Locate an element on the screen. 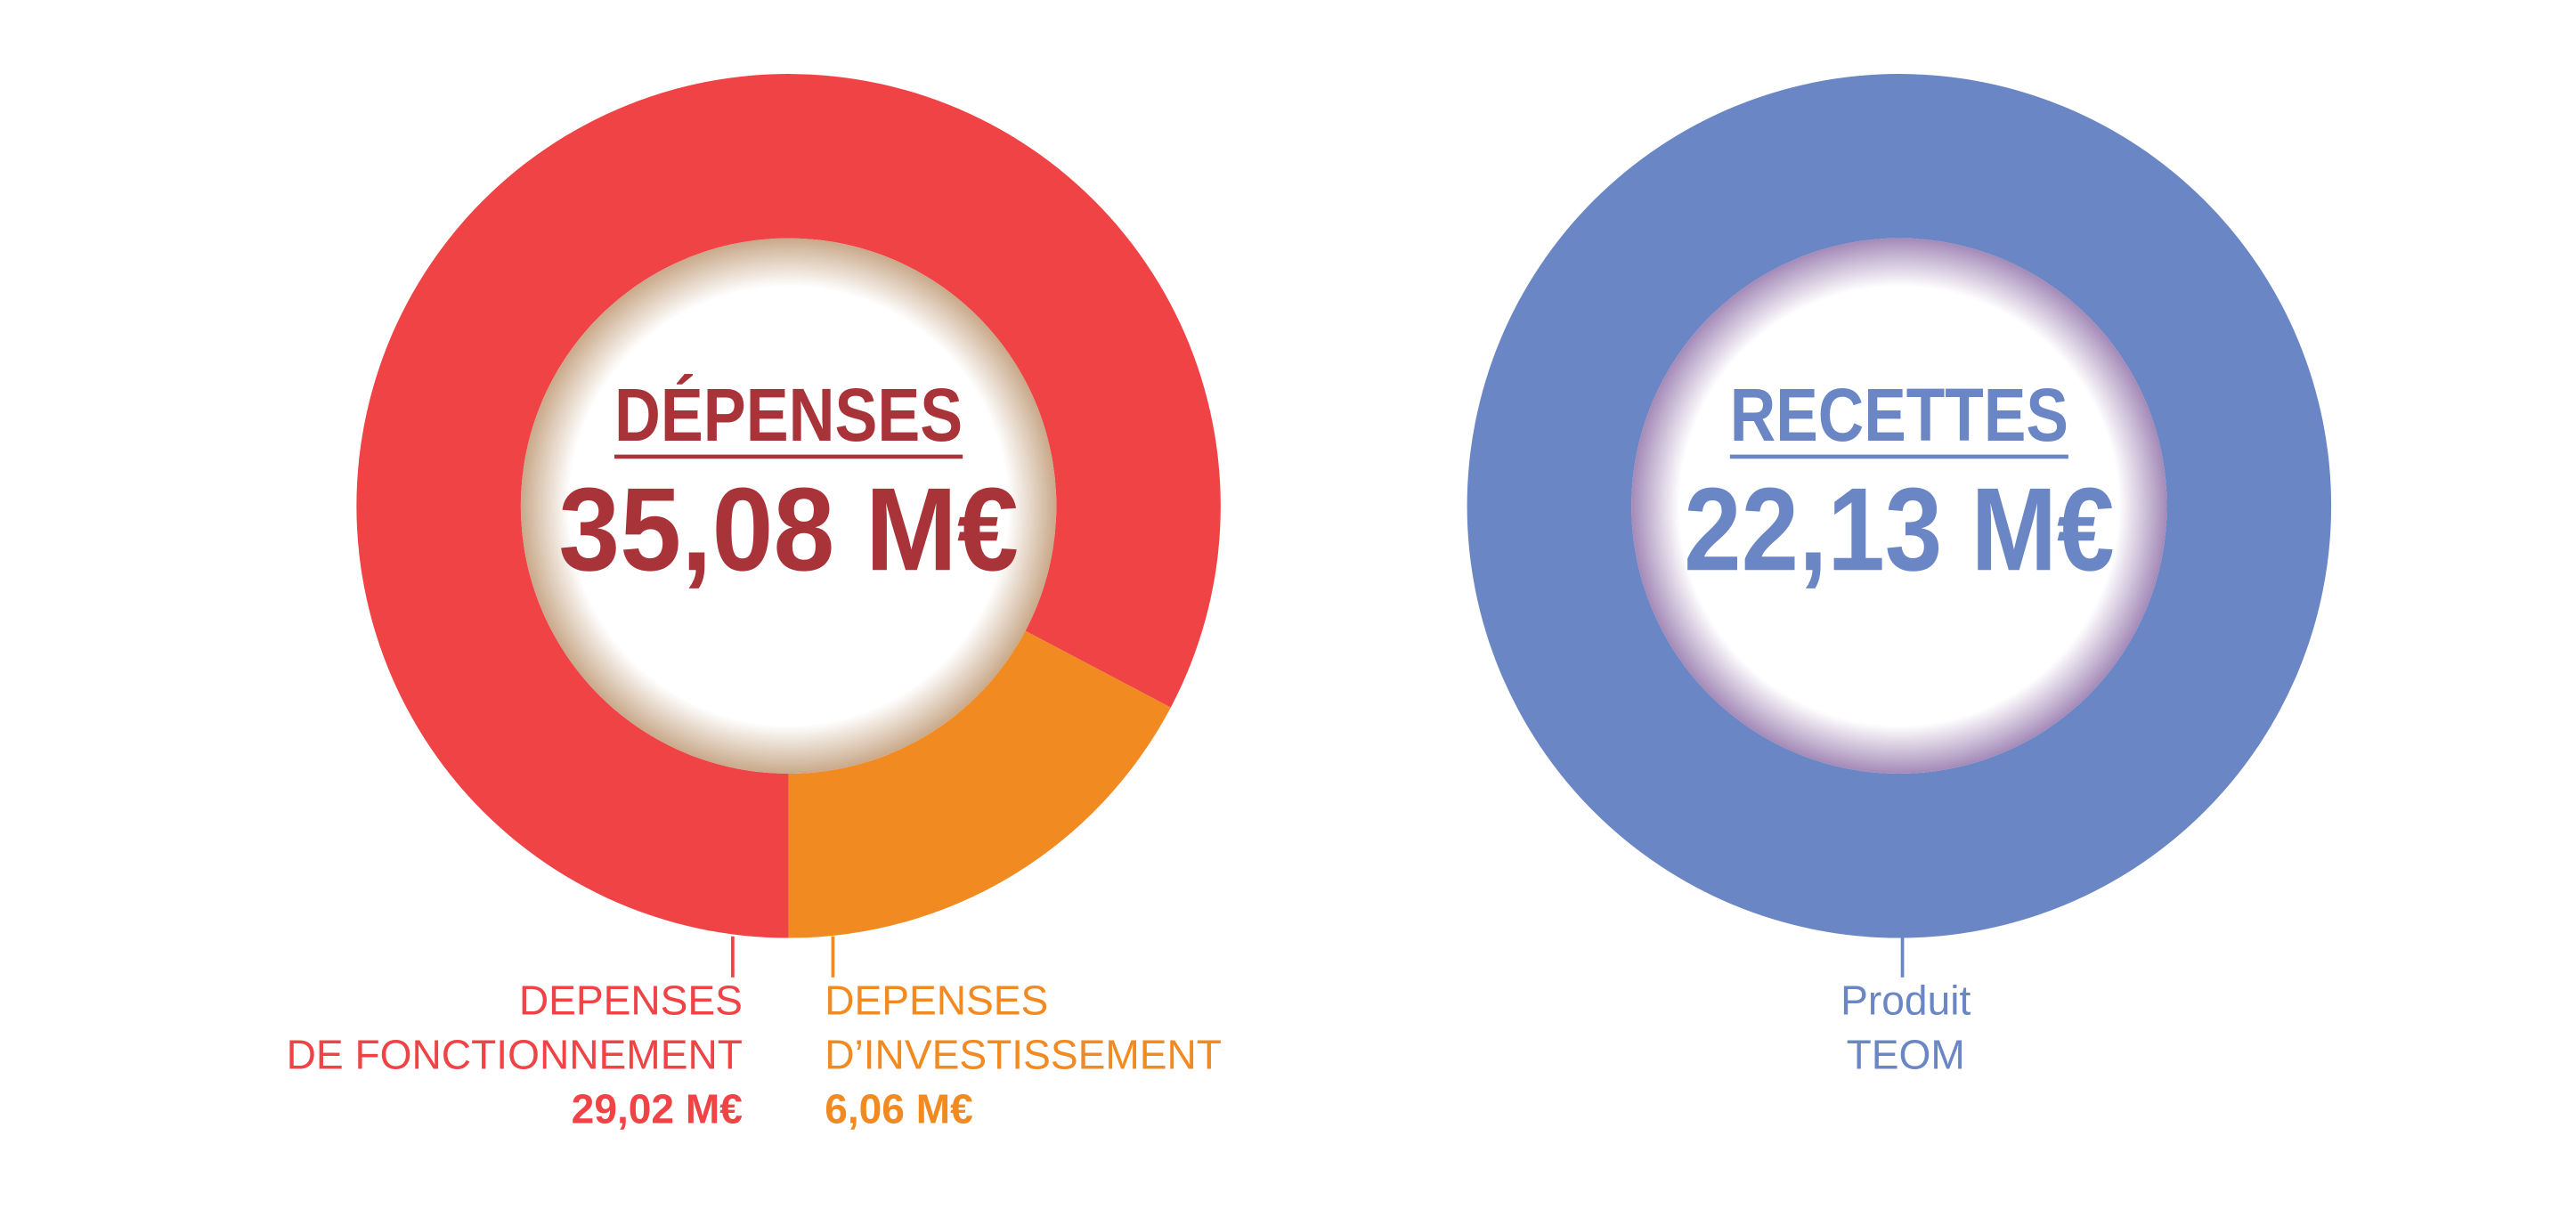 This screenshot has height=1209, width=2576. category-label: Produit is located at coordinates (1906, 1001).